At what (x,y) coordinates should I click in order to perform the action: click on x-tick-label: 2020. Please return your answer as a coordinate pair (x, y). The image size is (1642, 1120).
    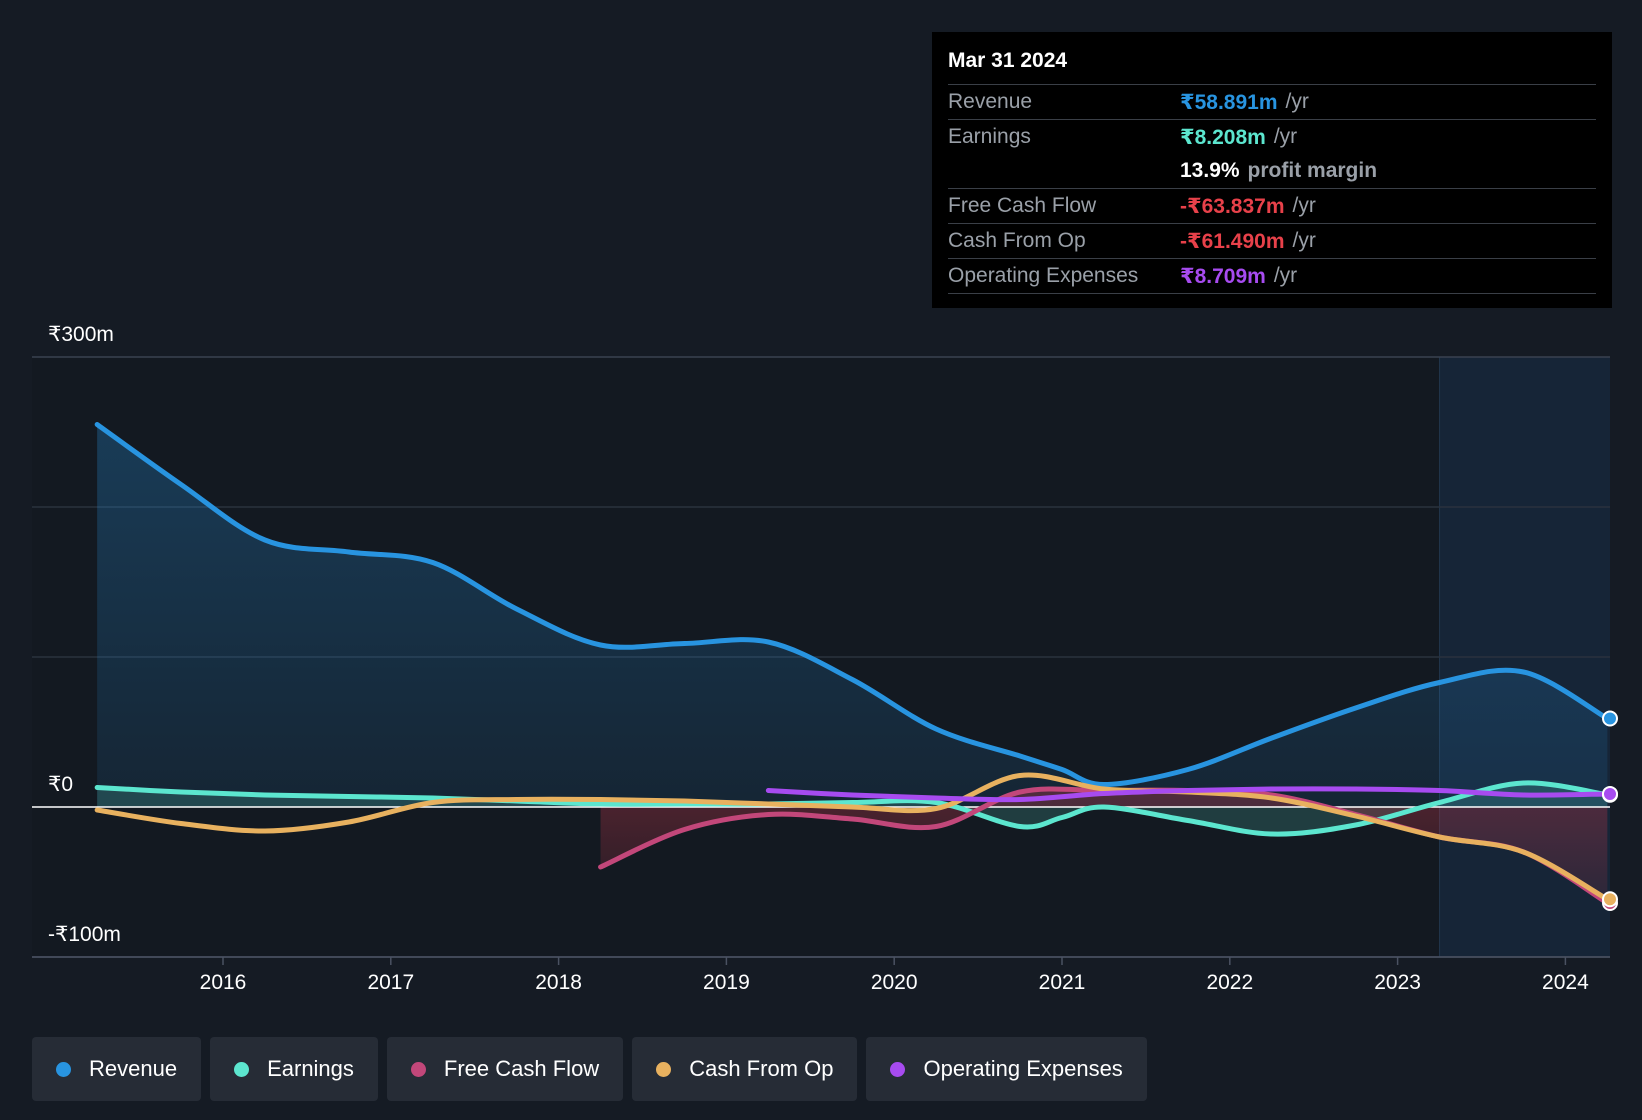
    Looking at the image, I should click on (894, 982).